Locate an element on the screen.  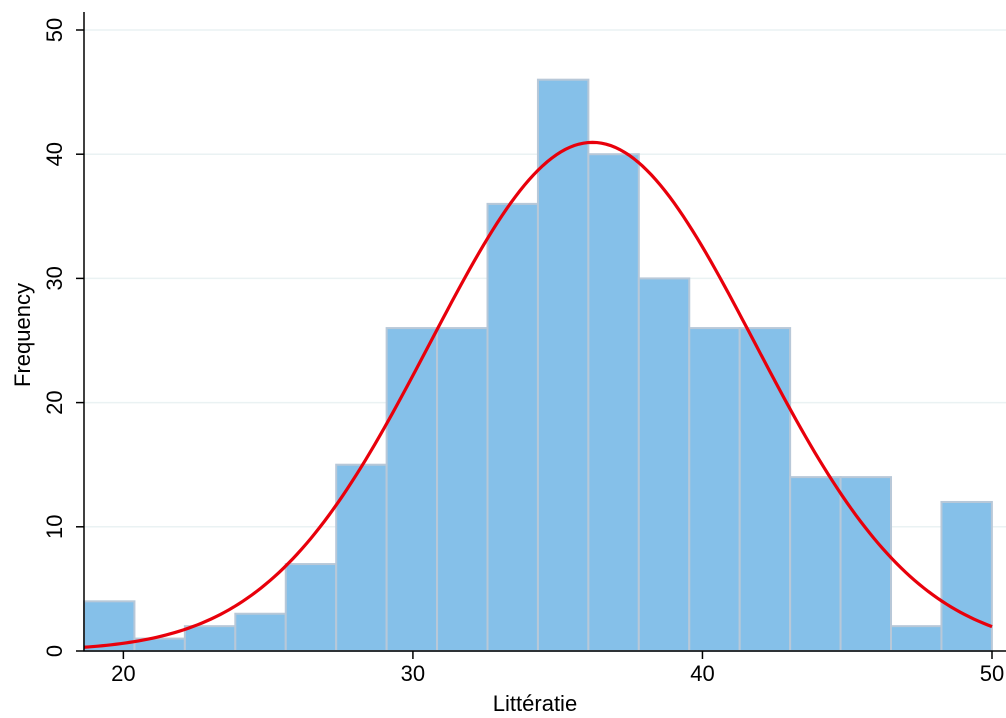
x-tick-label: 30 is located at coordinates (413, 673).